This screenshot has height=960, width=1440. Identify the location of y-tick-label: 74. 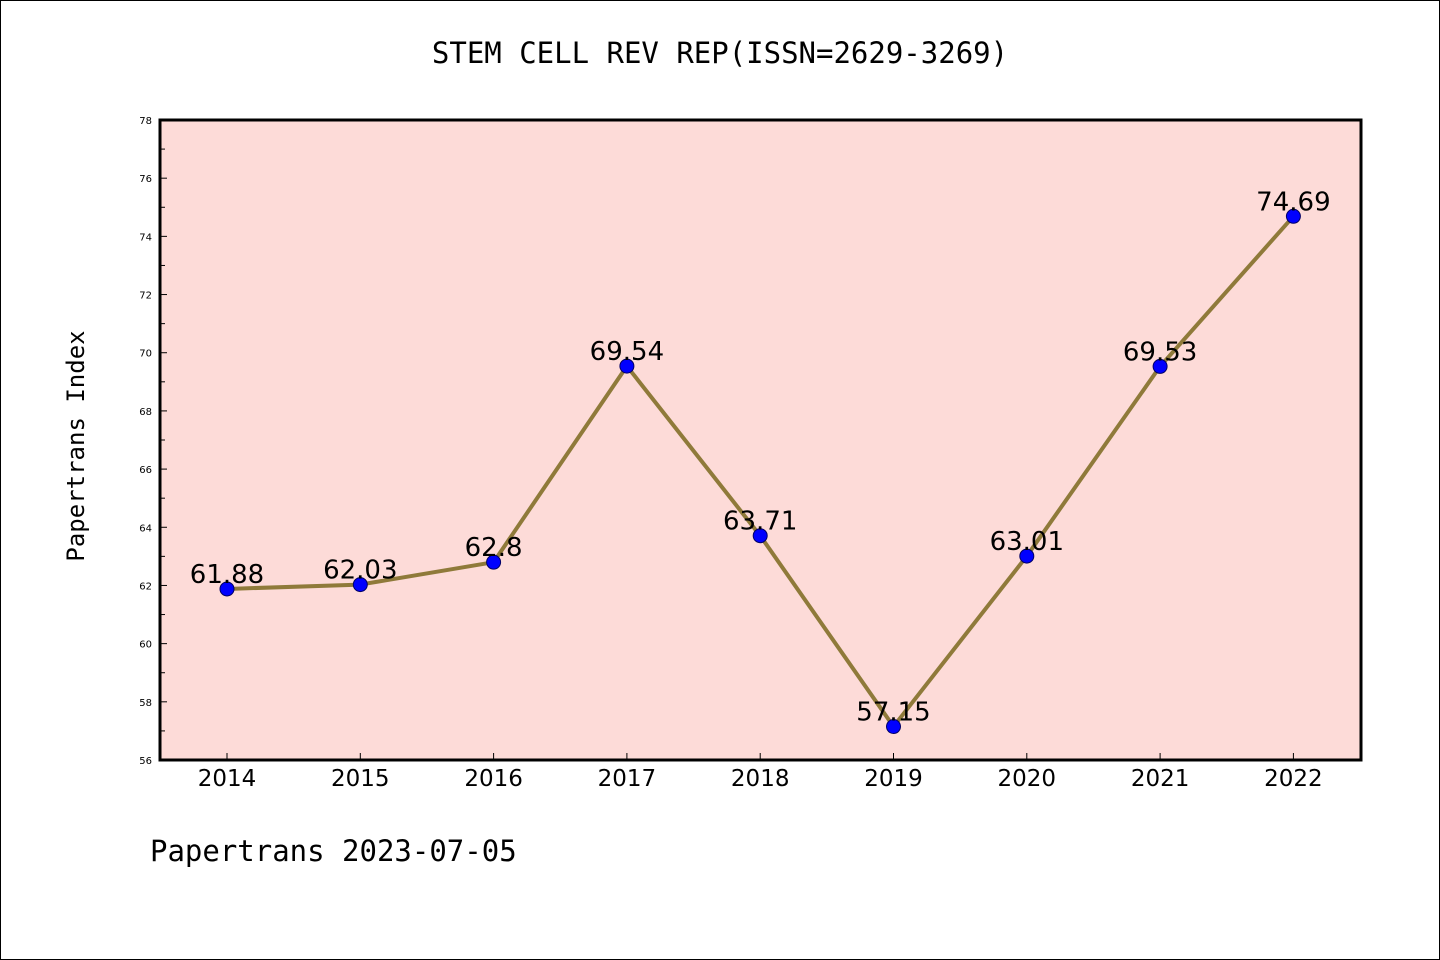
(145, 237).